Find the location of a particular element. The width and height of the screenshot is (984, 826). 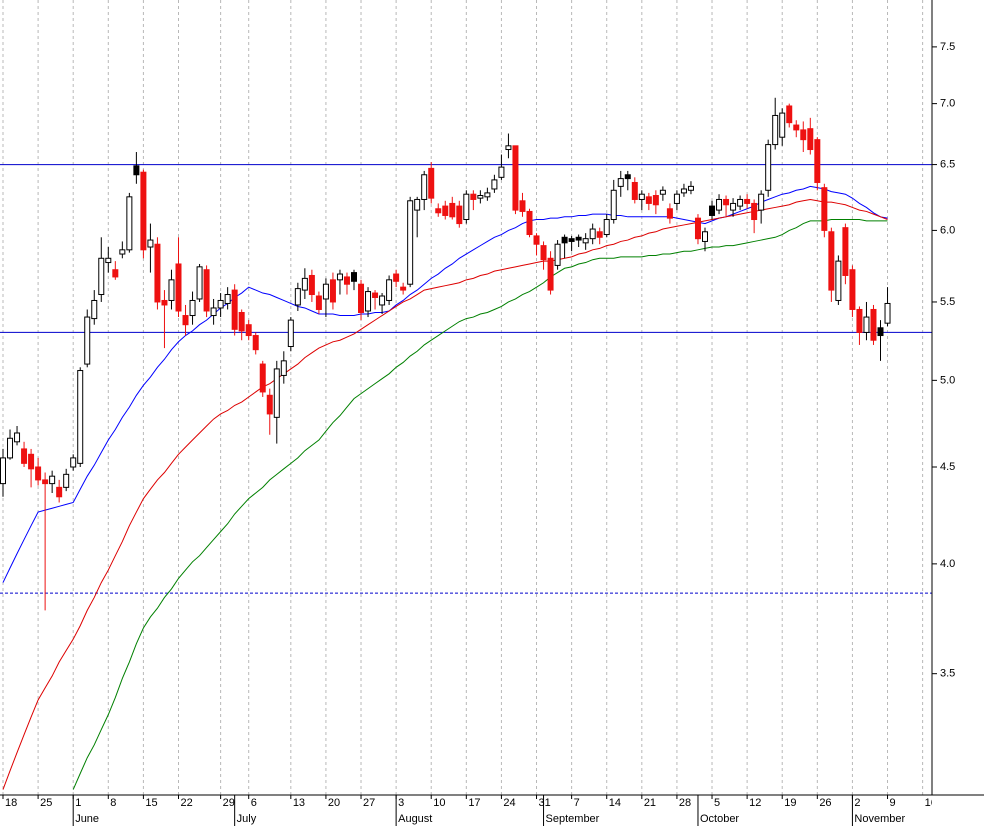

x-tick-label: 7 is located at coordinates (577, 803).